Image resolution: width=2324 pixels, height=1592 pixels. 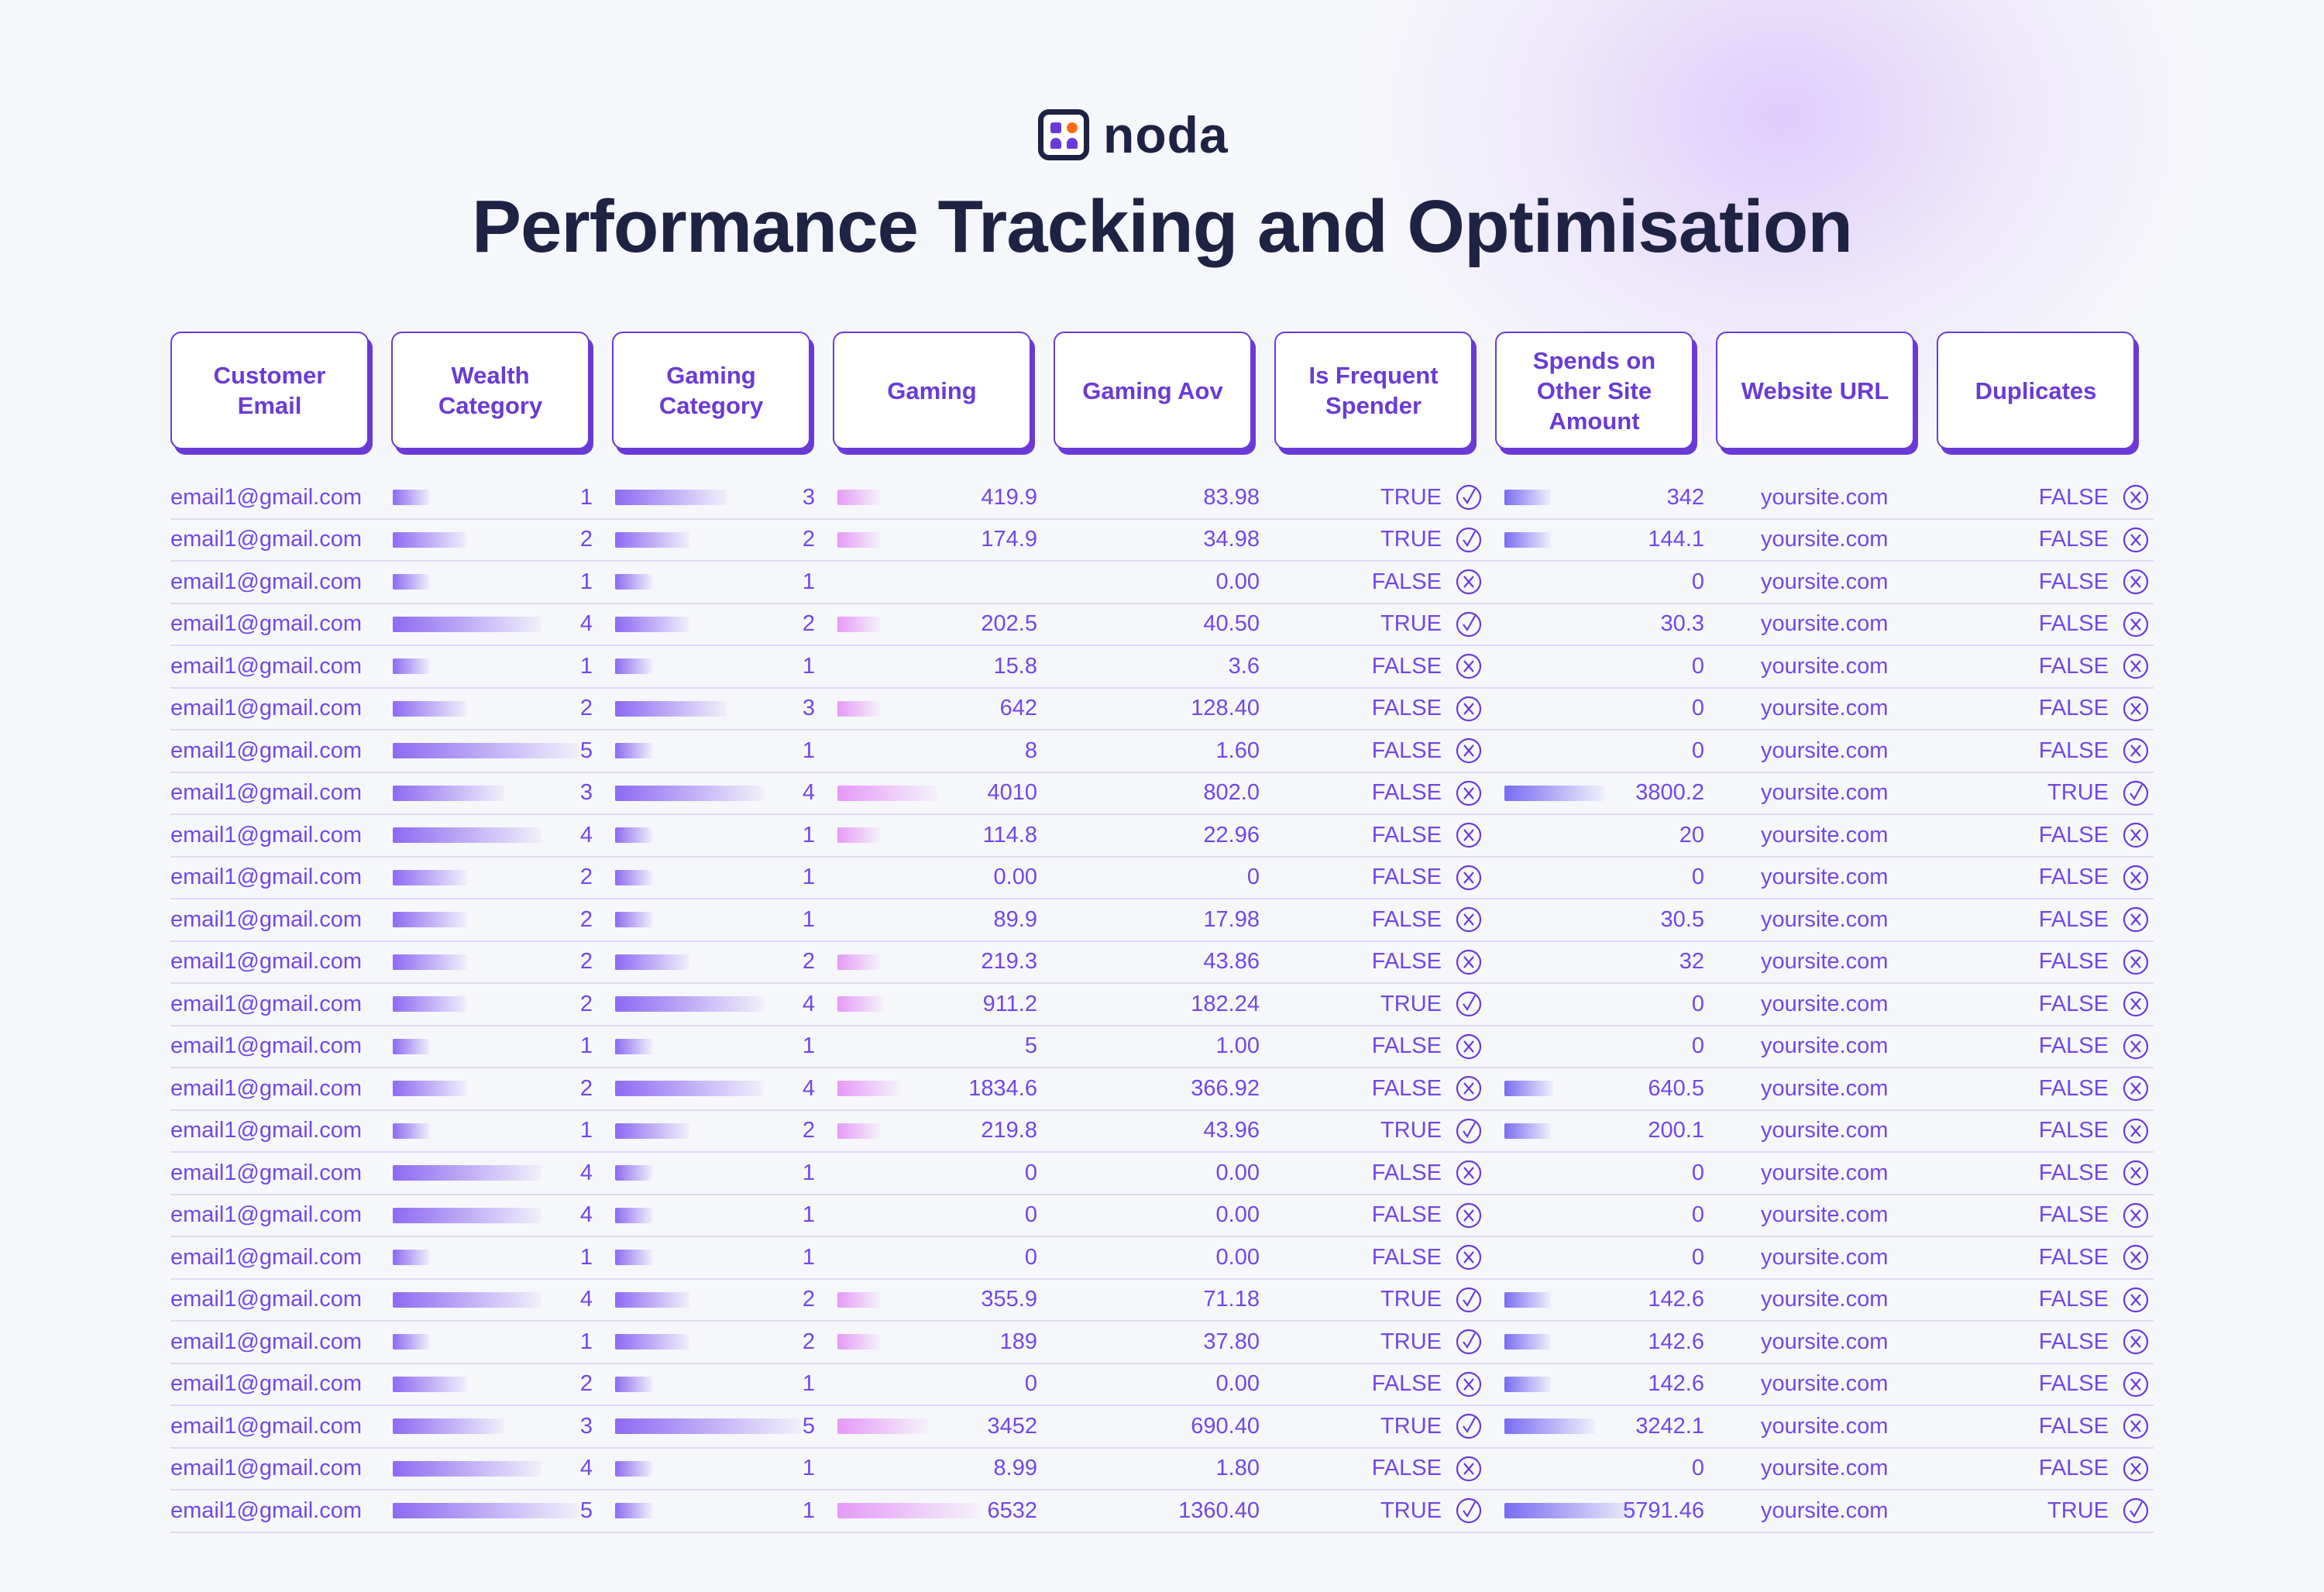 I want to click on cell-gaming, so click(x=937, y=582).